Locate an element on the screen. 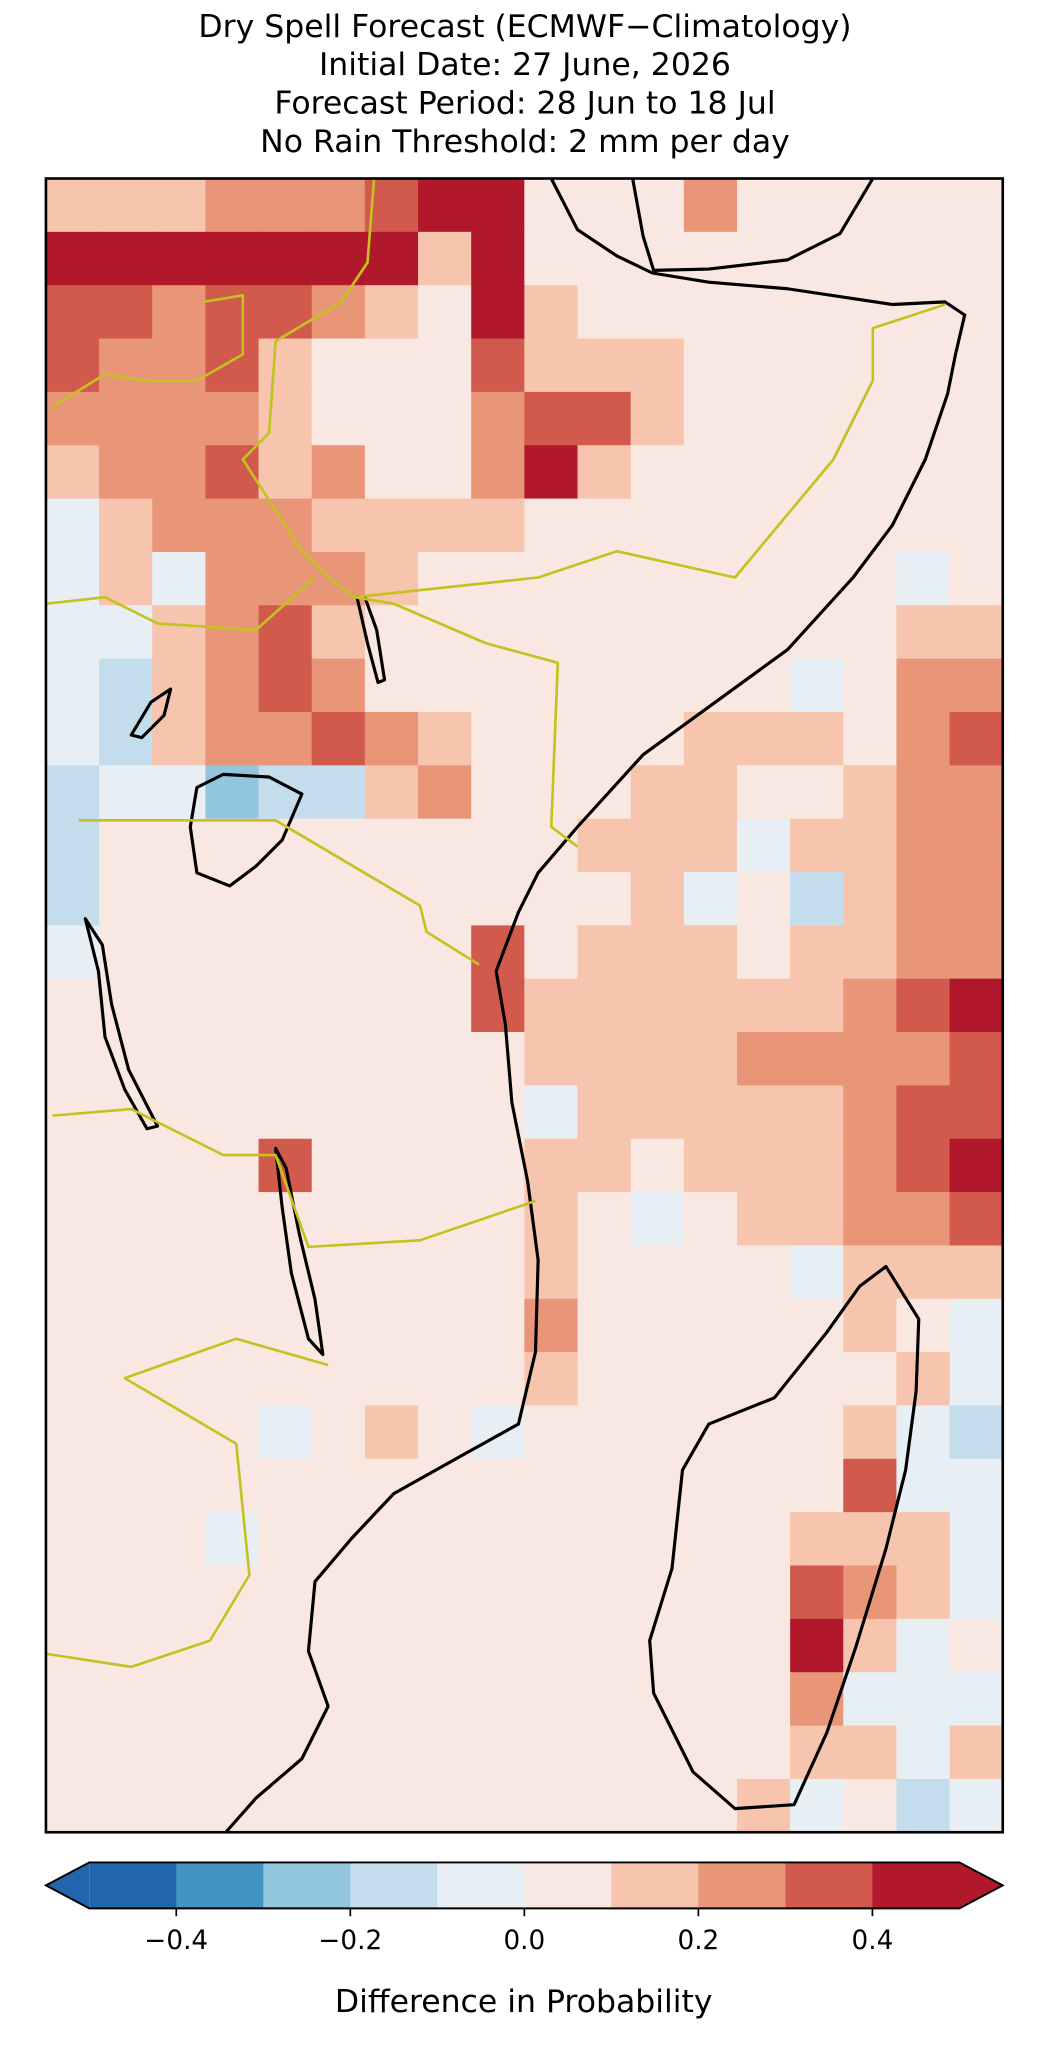  colorbar-tick-label: 0.4 is located at coordinates (873, 1941).